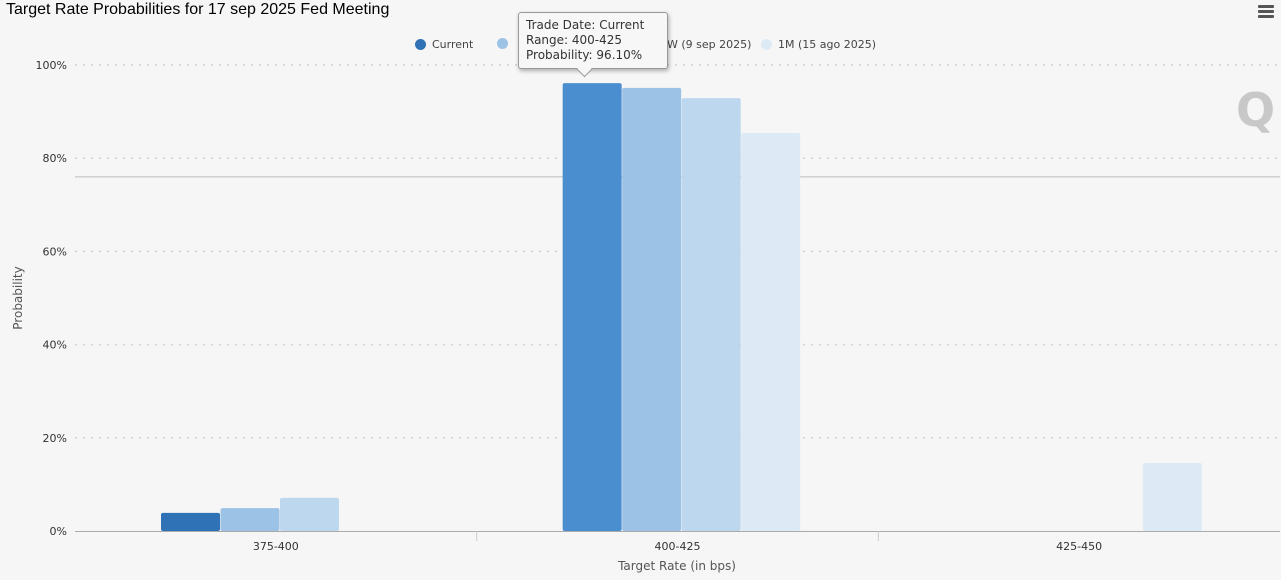 The image size is (1281, 580). What do you see at coordinates (678, 546) in the screenshot?
I see `x-tick-label: 400-425` at bounding box center [678, 546].